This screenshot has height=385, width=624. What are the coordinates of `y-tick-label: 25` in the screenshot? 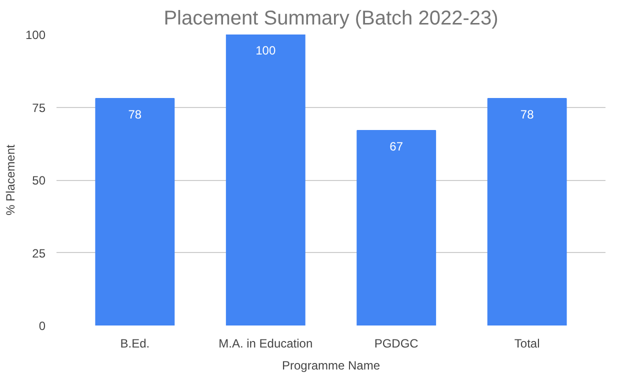 It's located at (39, 253).